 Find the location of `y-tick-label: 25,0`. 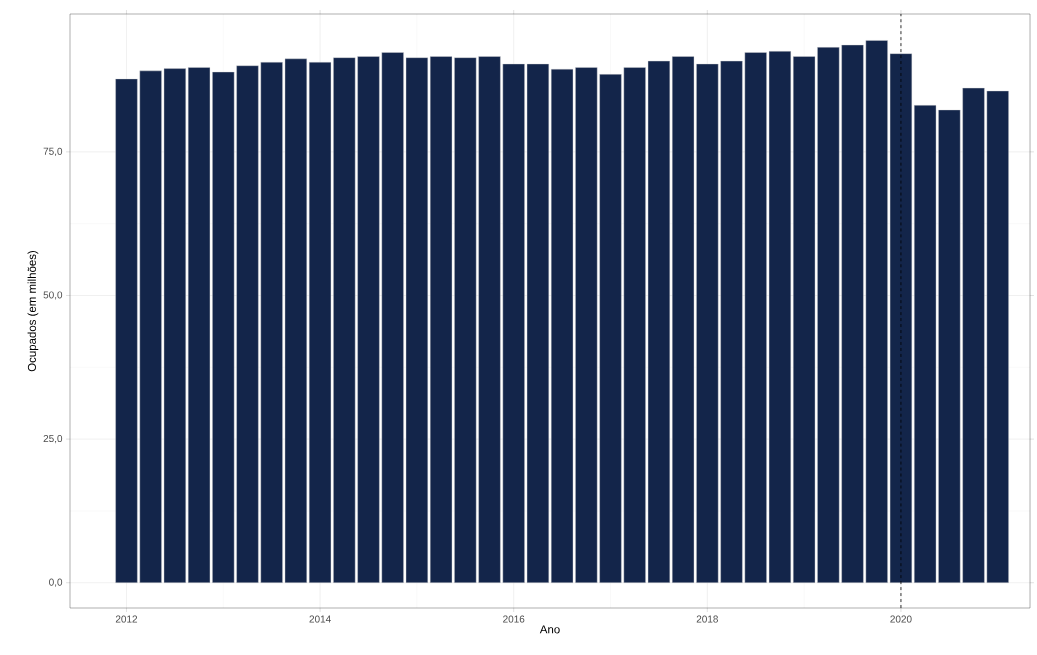

y-tick-label: 25,0 is located at coordinates (53, 439).